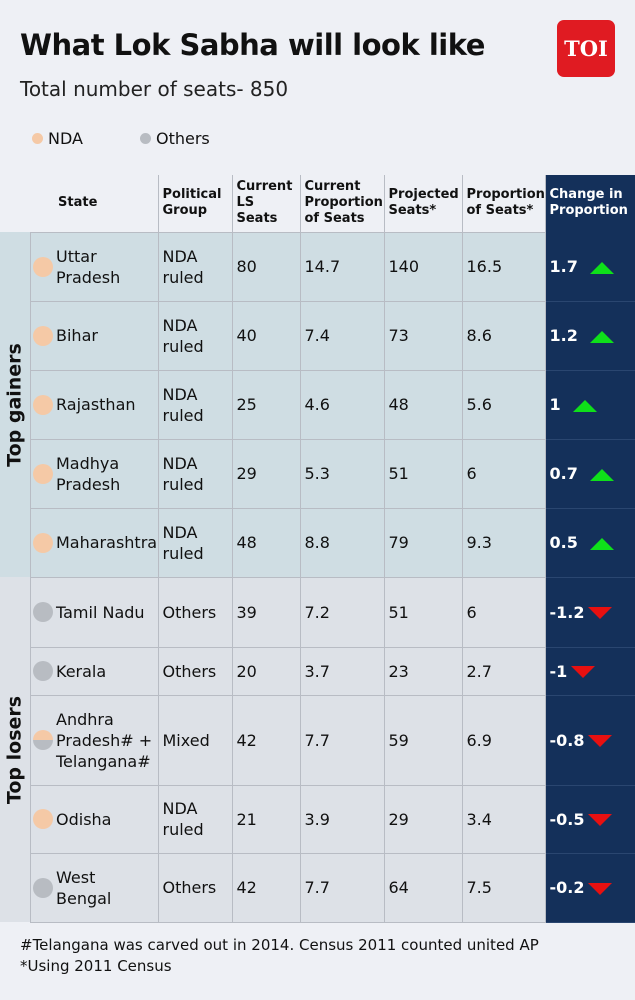 The image size is (635, 1000). I want to click on cell-prop: 8.6, so click(503, 335).